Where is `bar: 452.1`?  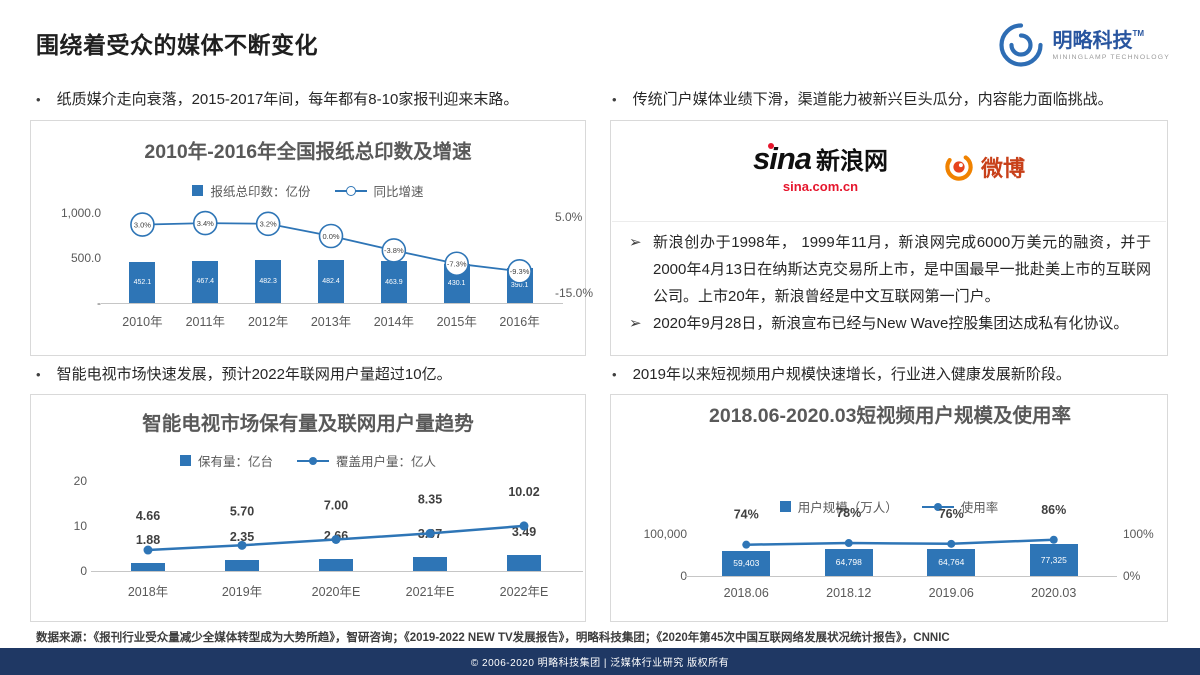
bar: 452.1 is located at coordinates (142, 282).